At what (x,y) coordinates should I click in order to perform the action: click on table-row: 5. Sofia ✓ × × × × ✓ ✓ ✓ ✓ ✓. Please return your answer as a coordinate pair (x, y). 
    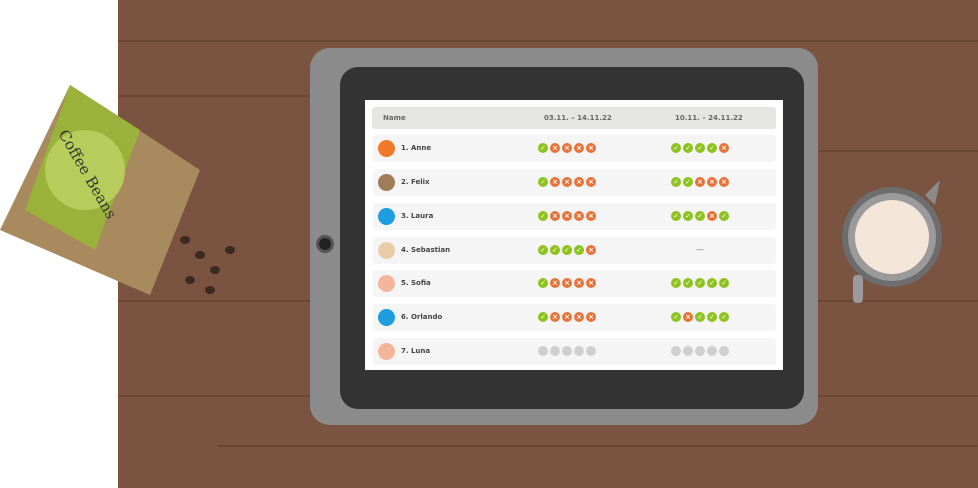
    Looking at the image, I should click on (574, 283).